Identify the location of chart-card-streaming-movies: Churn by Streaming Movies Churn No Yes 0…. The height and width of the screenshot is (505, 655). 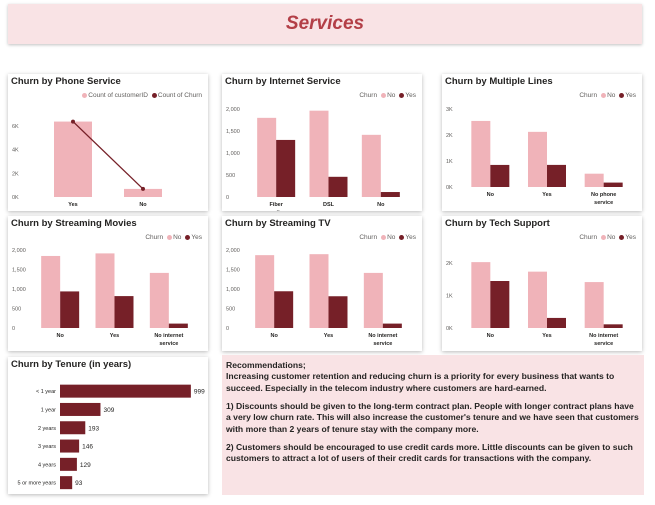
(108, 283).